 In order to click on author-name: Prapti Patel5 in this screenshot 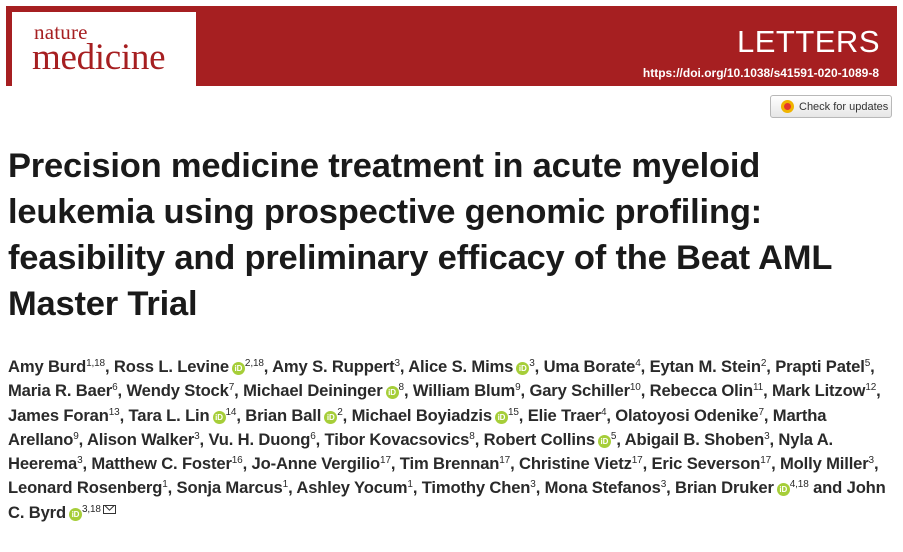, I will do `click(822, 366)`.